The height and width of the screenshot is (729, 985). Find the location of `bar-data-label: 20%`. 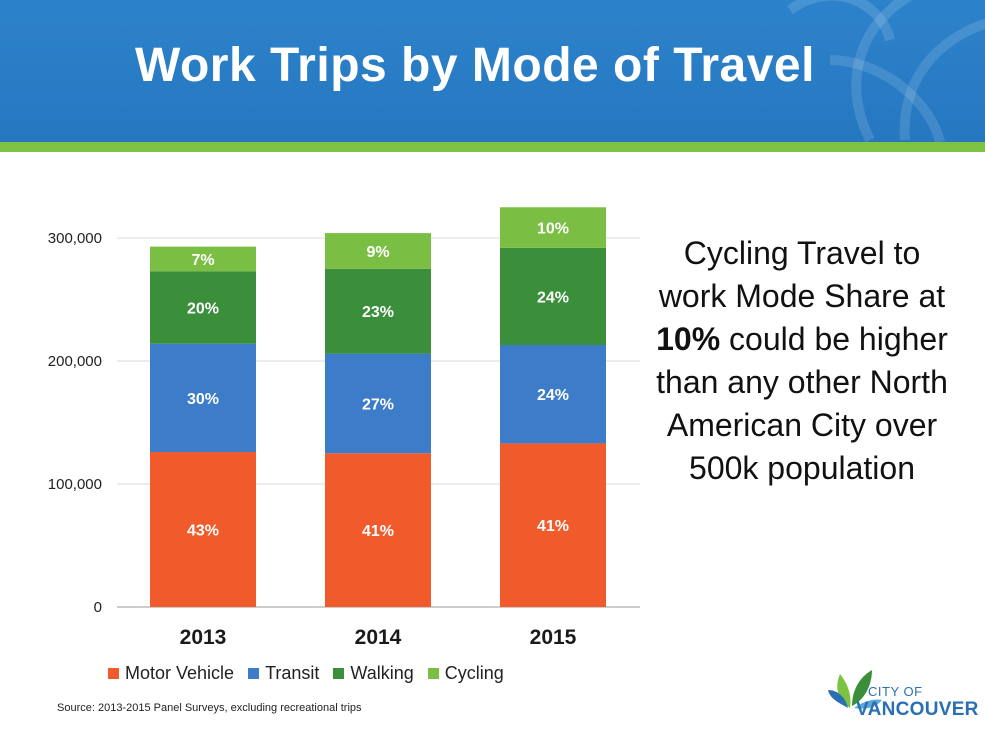

bar-data-label: 20% is located at coordinates (203, 308).